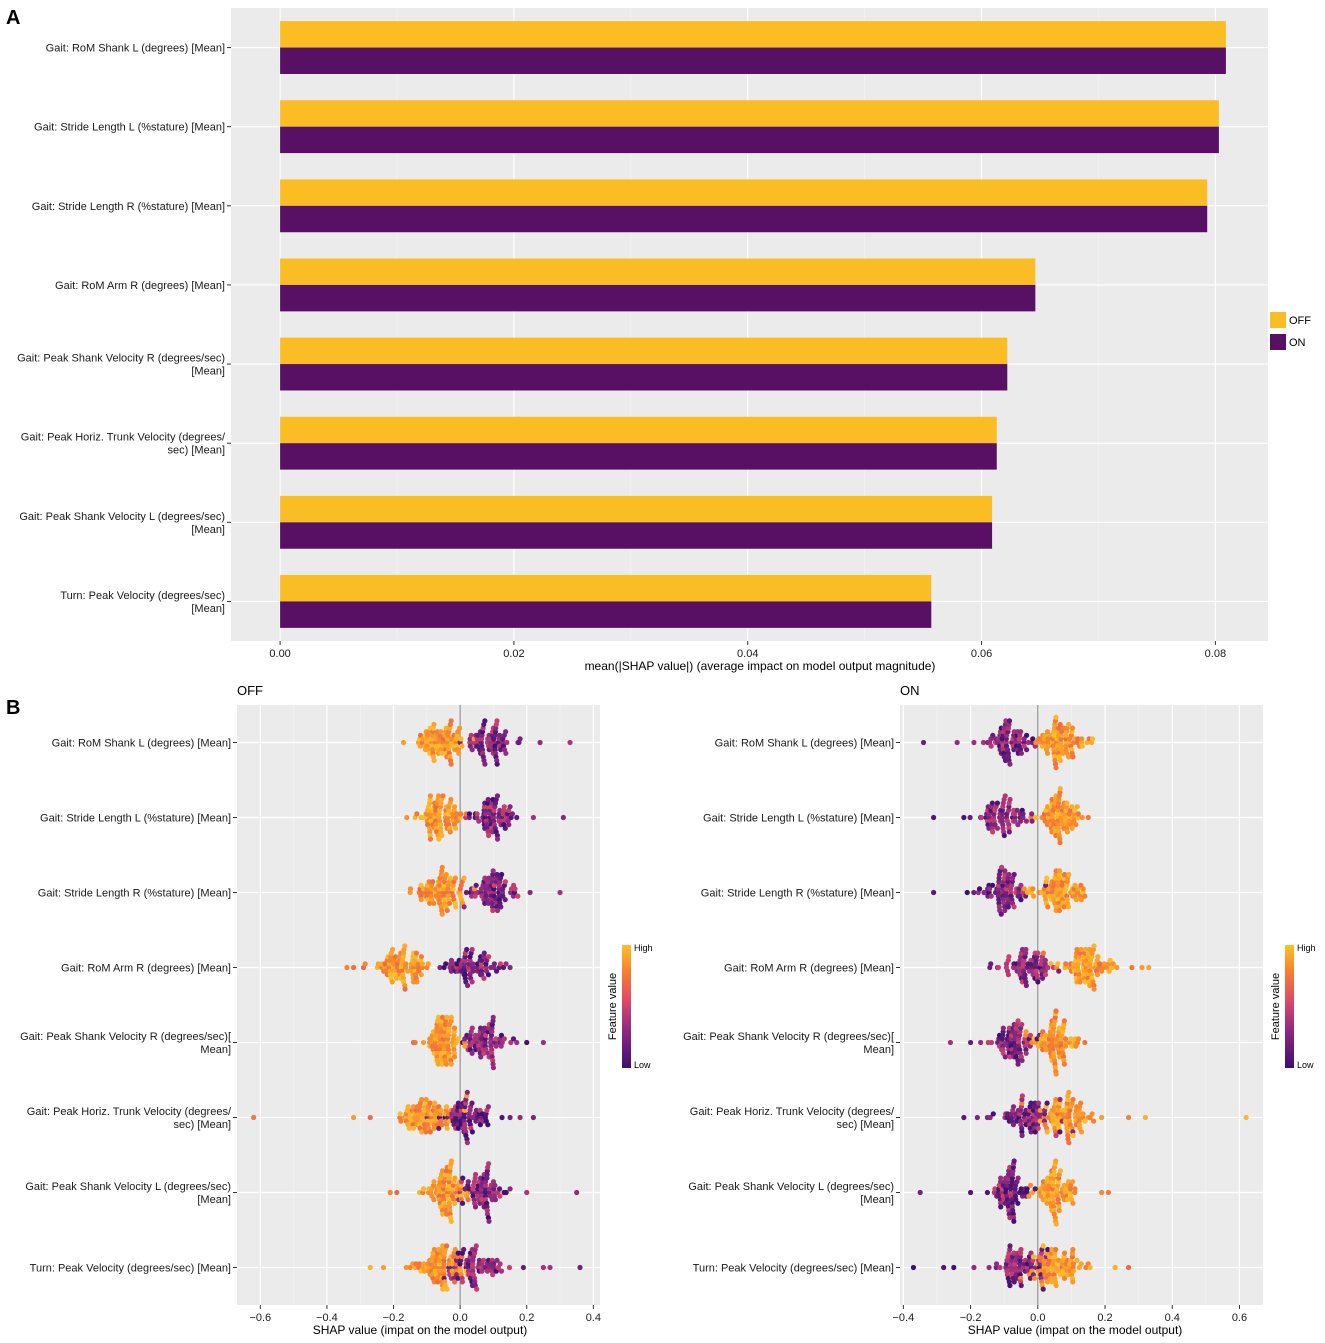  Describe the element at coordinates (134, 894) in the screenshot. I see `y-tick-label: Gait: Stride Length R (%stature) [Mean]` at that location.